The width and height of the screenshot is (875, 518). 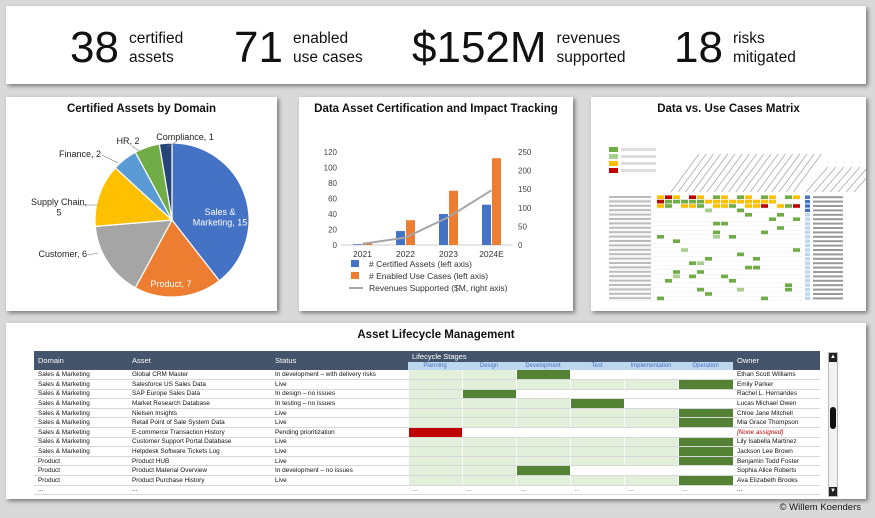 What do you see at coordinates (199, 384) in the screenshot?
I see `cell-asset: Salesforce US Sales Data` at bounding box center [199, 384].